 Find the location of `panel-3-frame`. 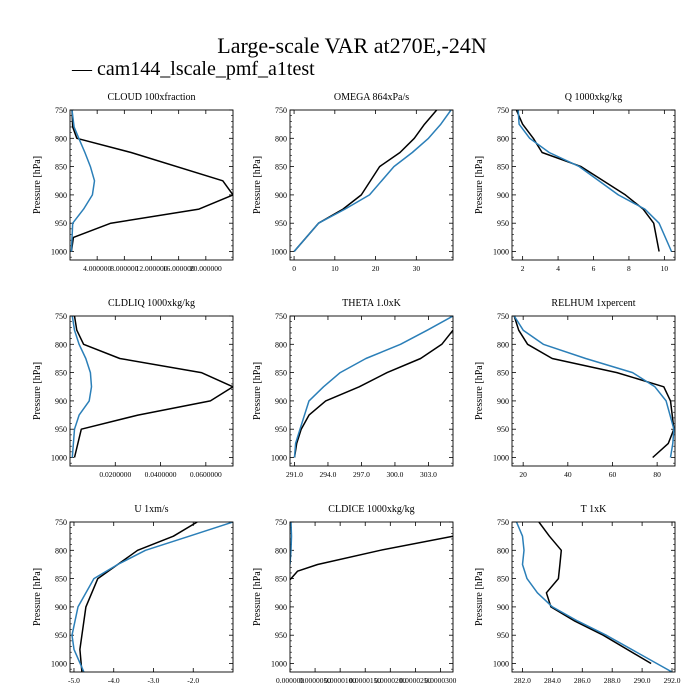

panel-3-frame is located at coordinates (593, 185).